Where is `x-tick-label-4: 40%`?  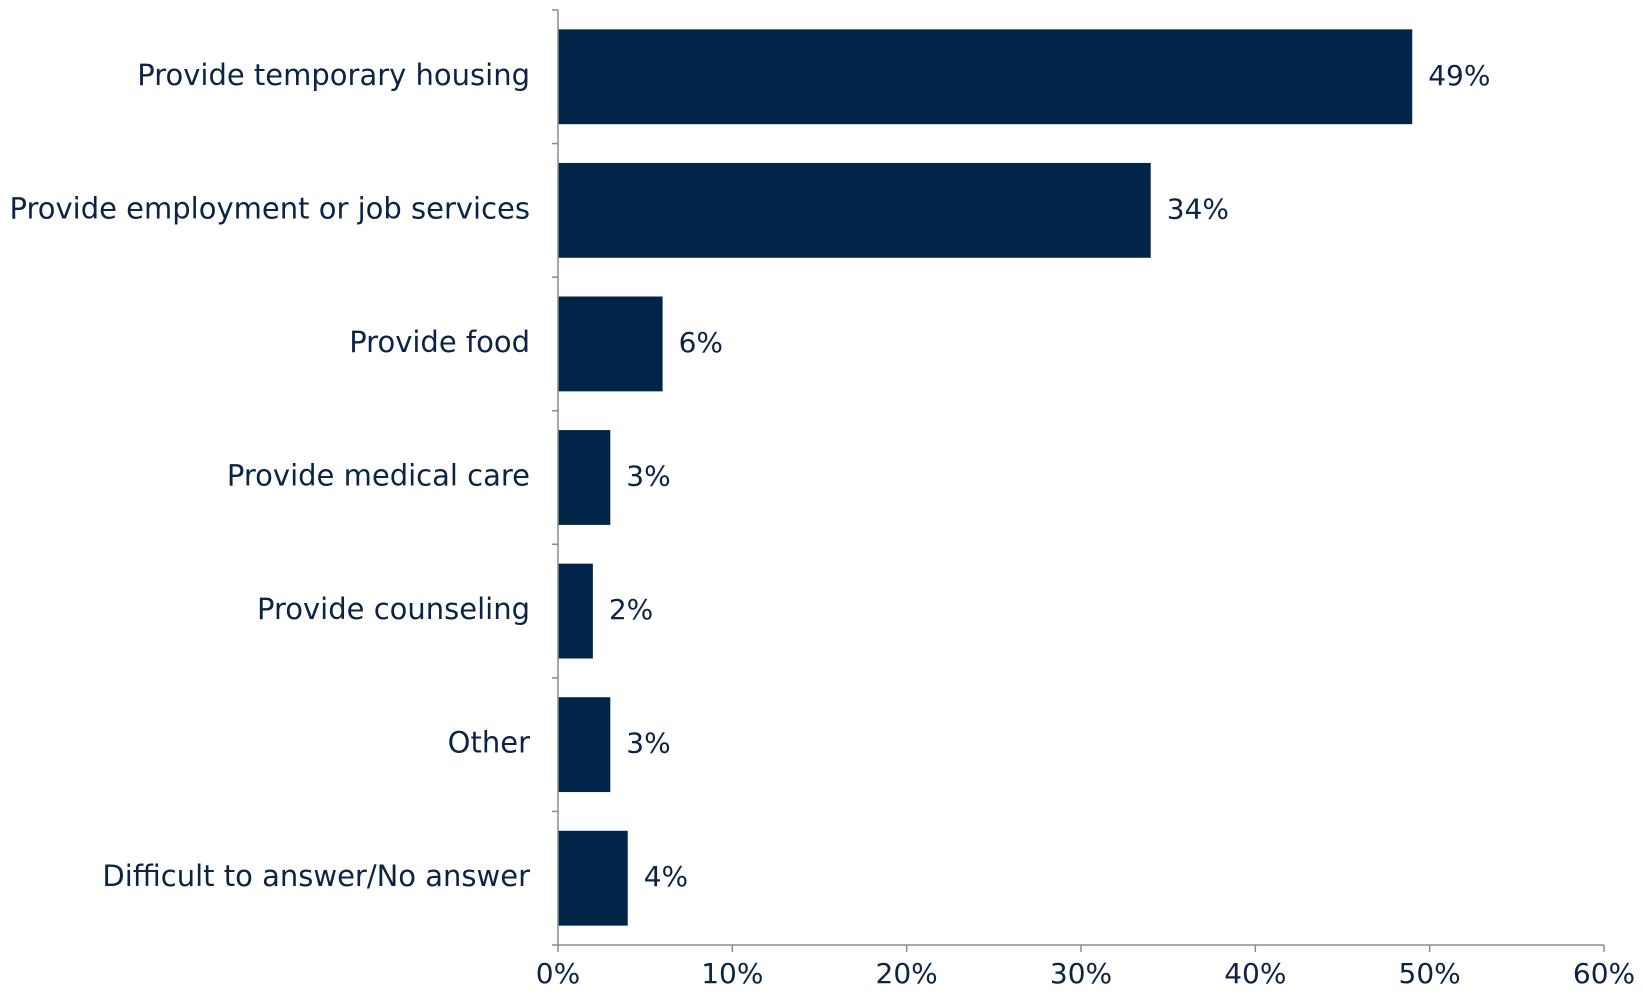
x-tick-label-4: 40% is located at coordinates (1255, 973).